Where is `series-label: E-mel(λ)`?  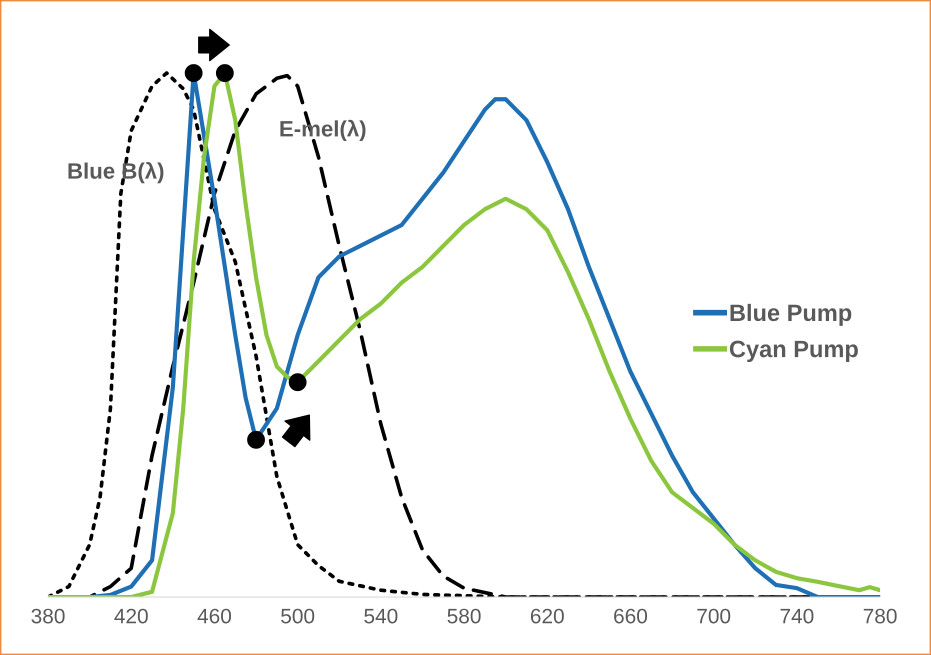 series-label: E-mel(λ) is located at coordinates (323, 131).